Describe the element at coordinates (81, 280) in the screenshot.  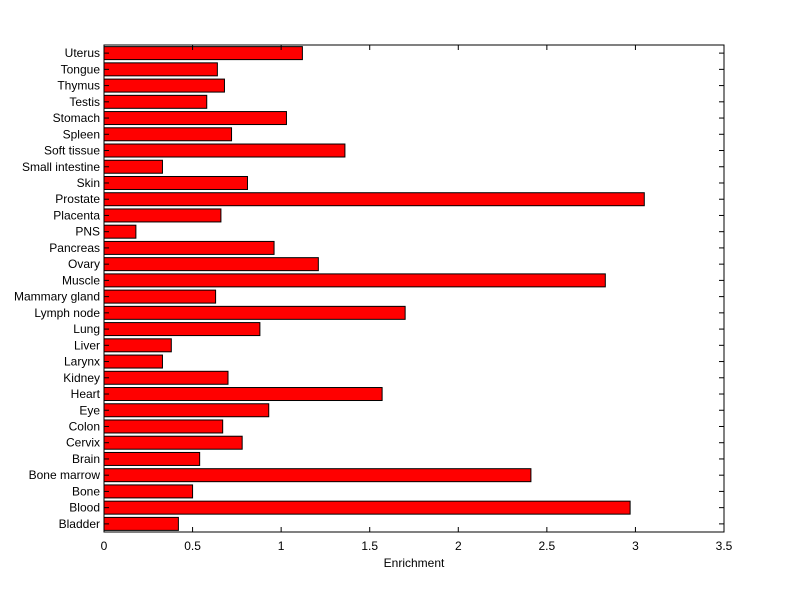
I see `y-tick-label-muscle: Muscle` at that location.